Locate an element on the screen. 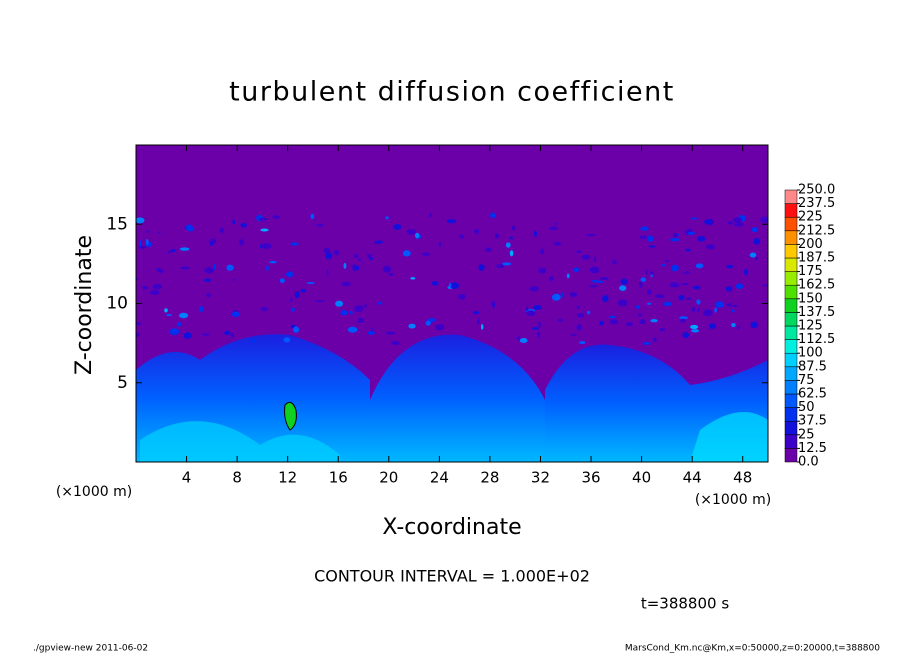 Image resolution: width=904 pixels, height=658 pixels. colorbar-label: 87.5 is located at coordinates (812, 366).